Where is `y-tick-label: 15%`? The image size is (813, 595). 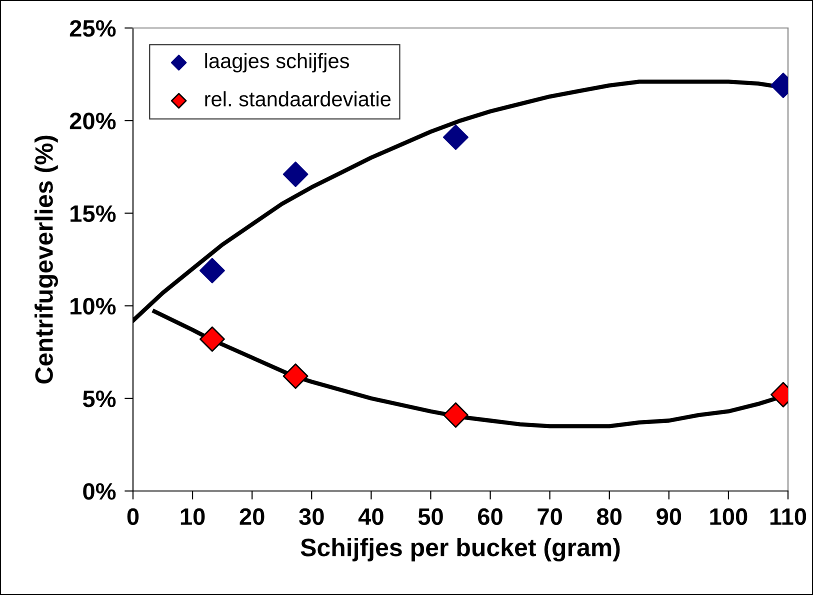 y-tick-label: 15% is located at coordinates (93, 213).